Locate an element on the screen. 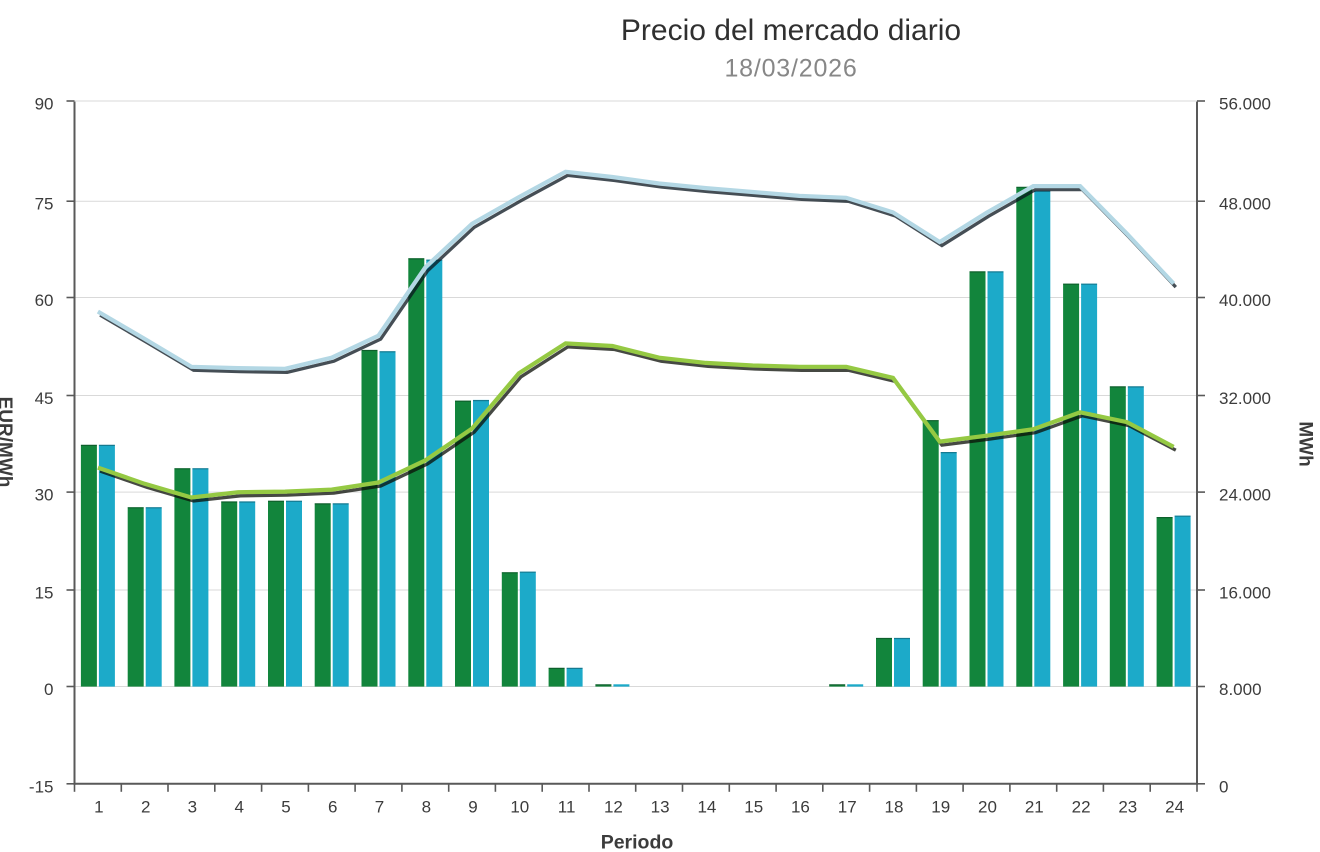 Image resolution: width=1320 pixels, height=852 pixels. svg-text: 13 is located at coordinates (660, 807).